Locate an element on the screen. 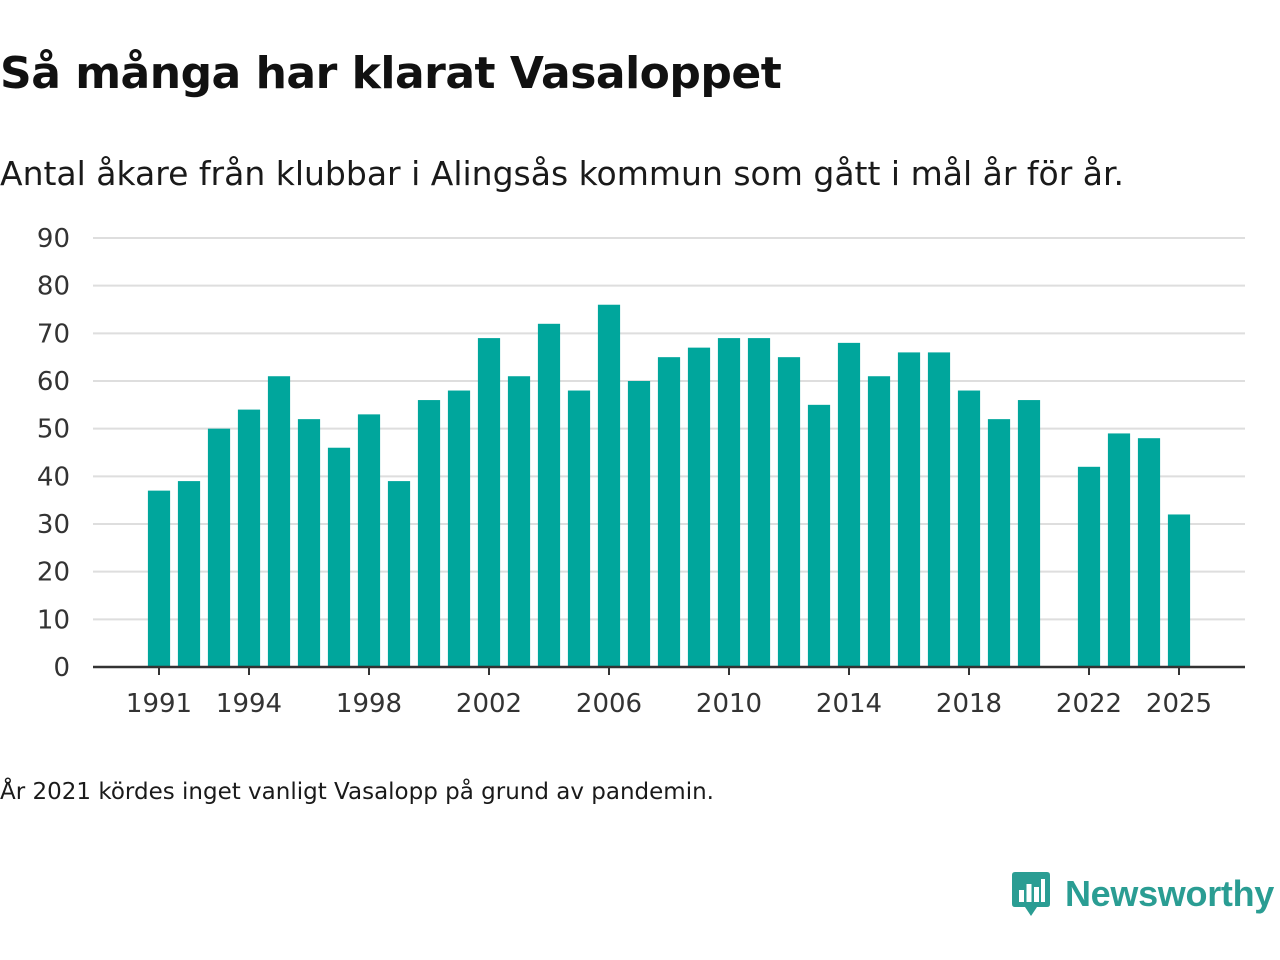 The width and height of the screenshot is (1280, 960). bar-2000 is located at coordinates (429, 533).